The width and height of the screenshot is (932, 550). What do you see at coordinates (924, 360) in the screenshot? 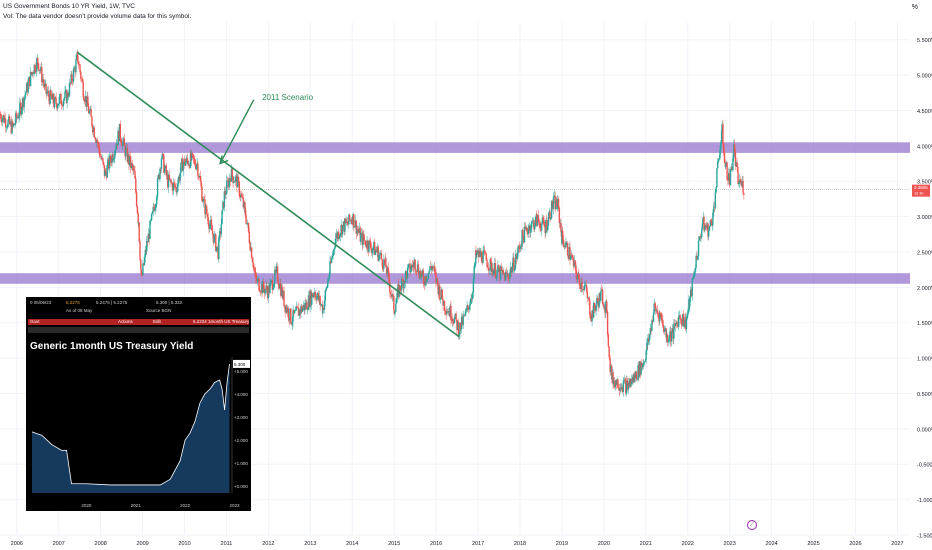
I see `y-tick-label: 1.000%` at bounding box center [924, 360].